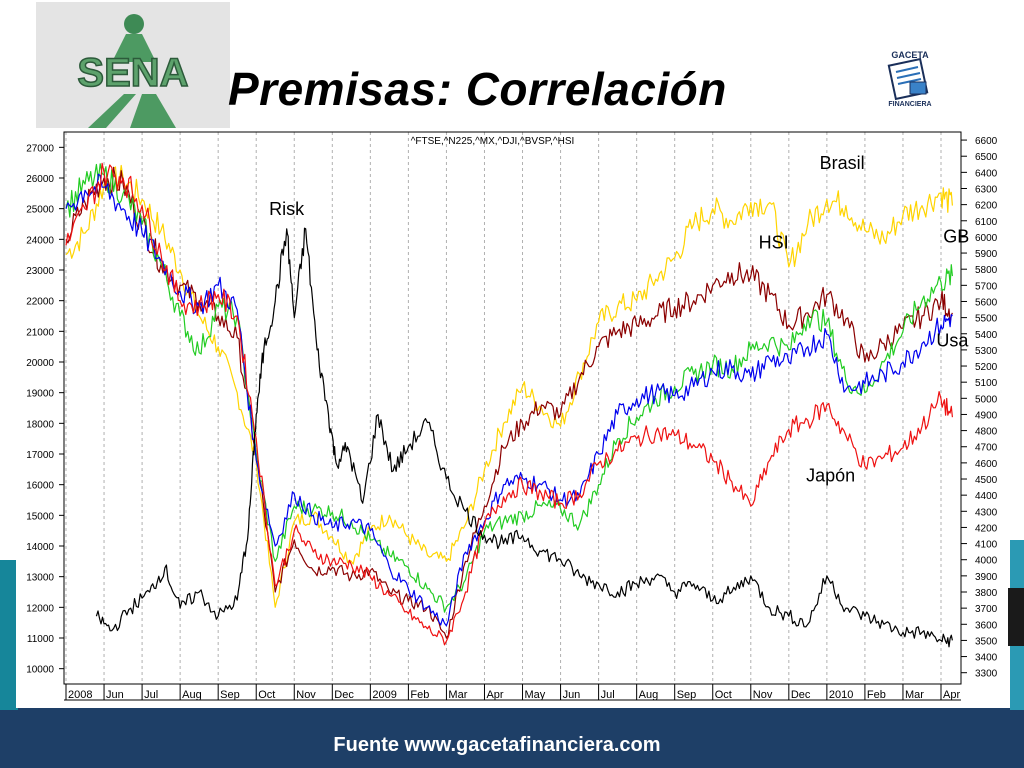 Image resolution: width=1024 pixels, height=768 pixels. I want to click on right-y-tick-label: 4900, so click(986, 415).